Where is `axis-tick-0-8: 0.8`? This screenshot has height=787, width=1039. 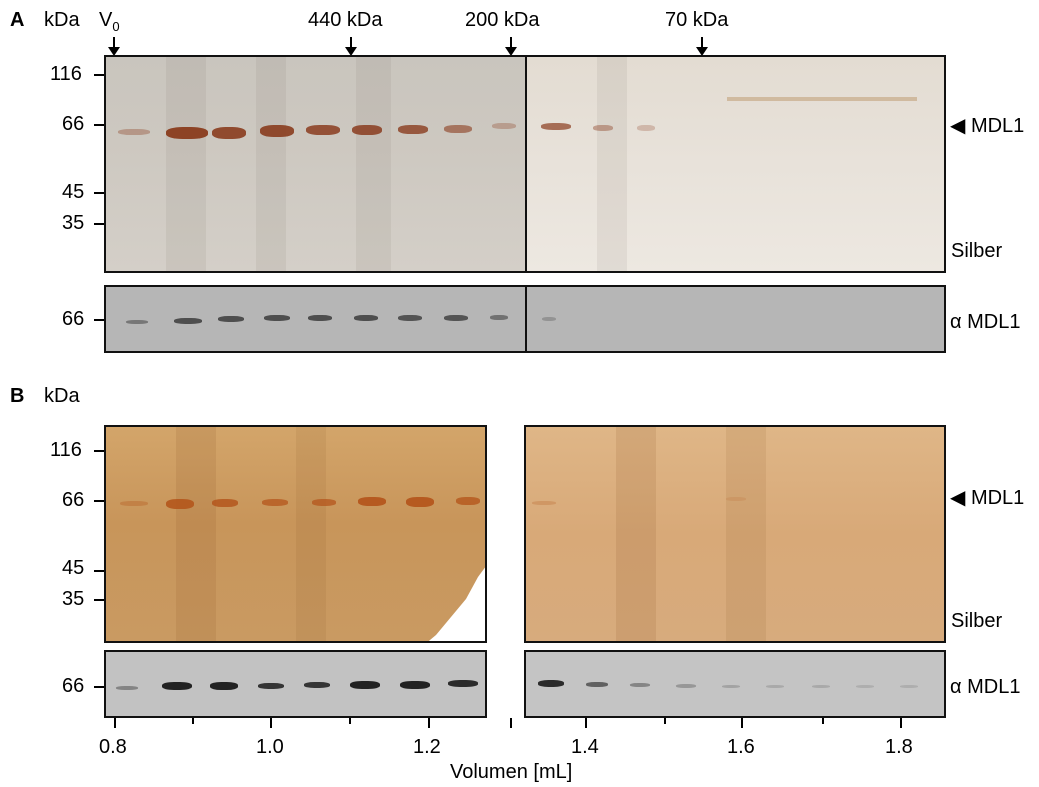 axis-tick-0-8: 0.8 is located at coordinates (113, 747).